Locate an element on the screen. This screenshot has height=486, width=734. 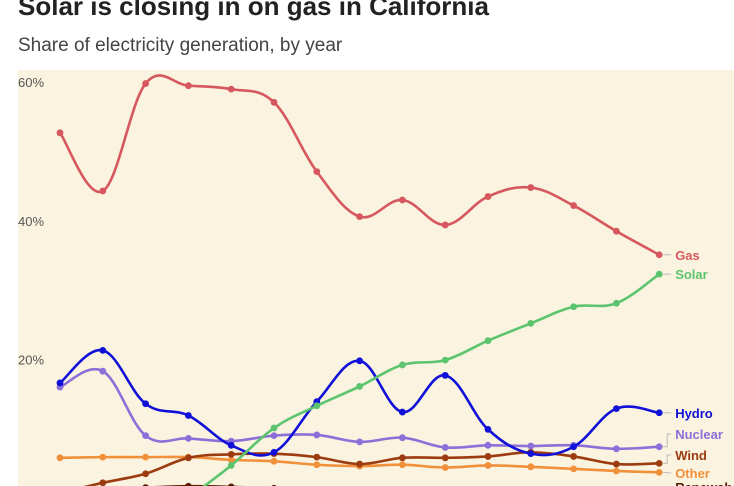
series-label-gas: Gas is located at coordinates (687, 255).